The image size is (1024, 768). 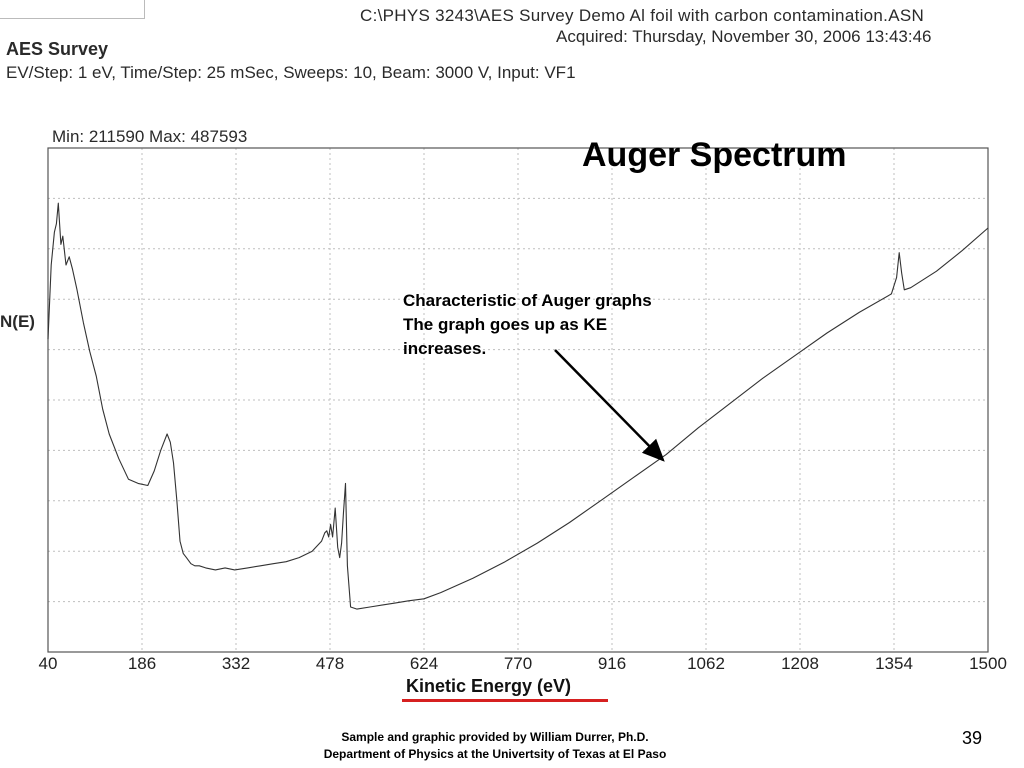 What do you see at coordinates (445, 348) in the screenshot?
I see `annotation-line-3: increases.` at bounding box center [445, 348].